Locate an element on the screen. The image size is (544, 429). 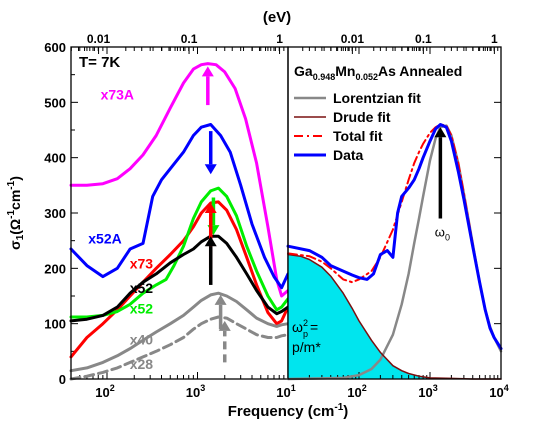
legend-label: Lorentzian fit is located at coordinates (377, 98).